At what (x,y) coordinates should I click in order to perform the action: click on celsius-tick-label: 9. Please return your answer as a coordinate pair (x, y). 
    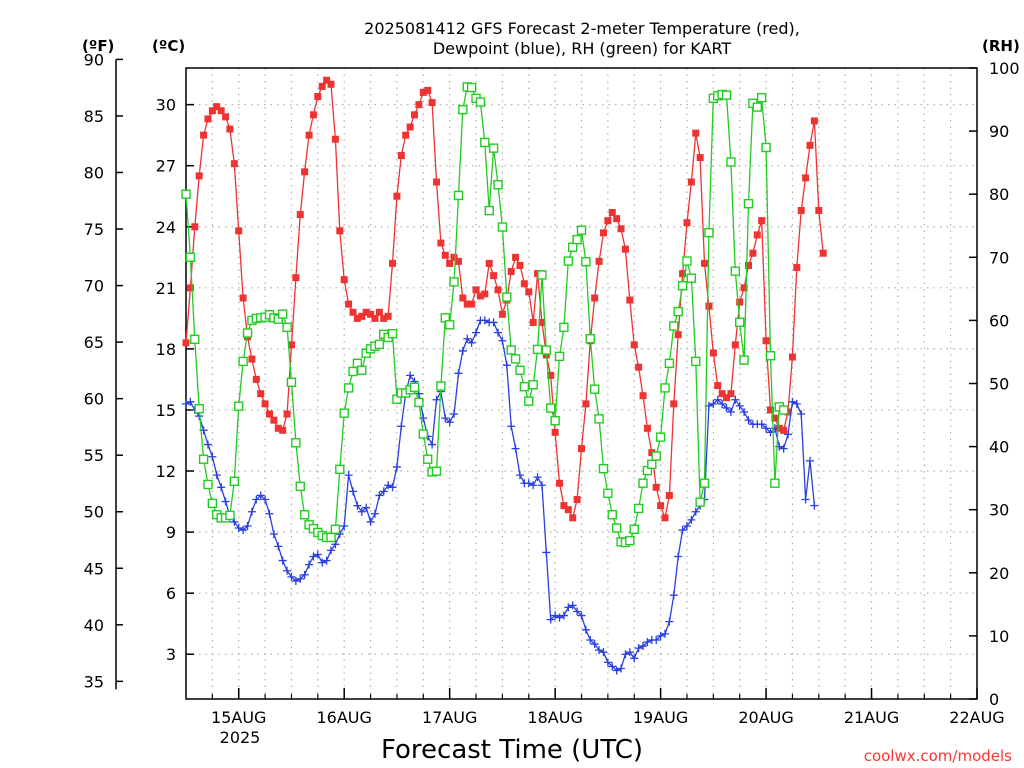
    Looking at the image, I should click on (171, 532).